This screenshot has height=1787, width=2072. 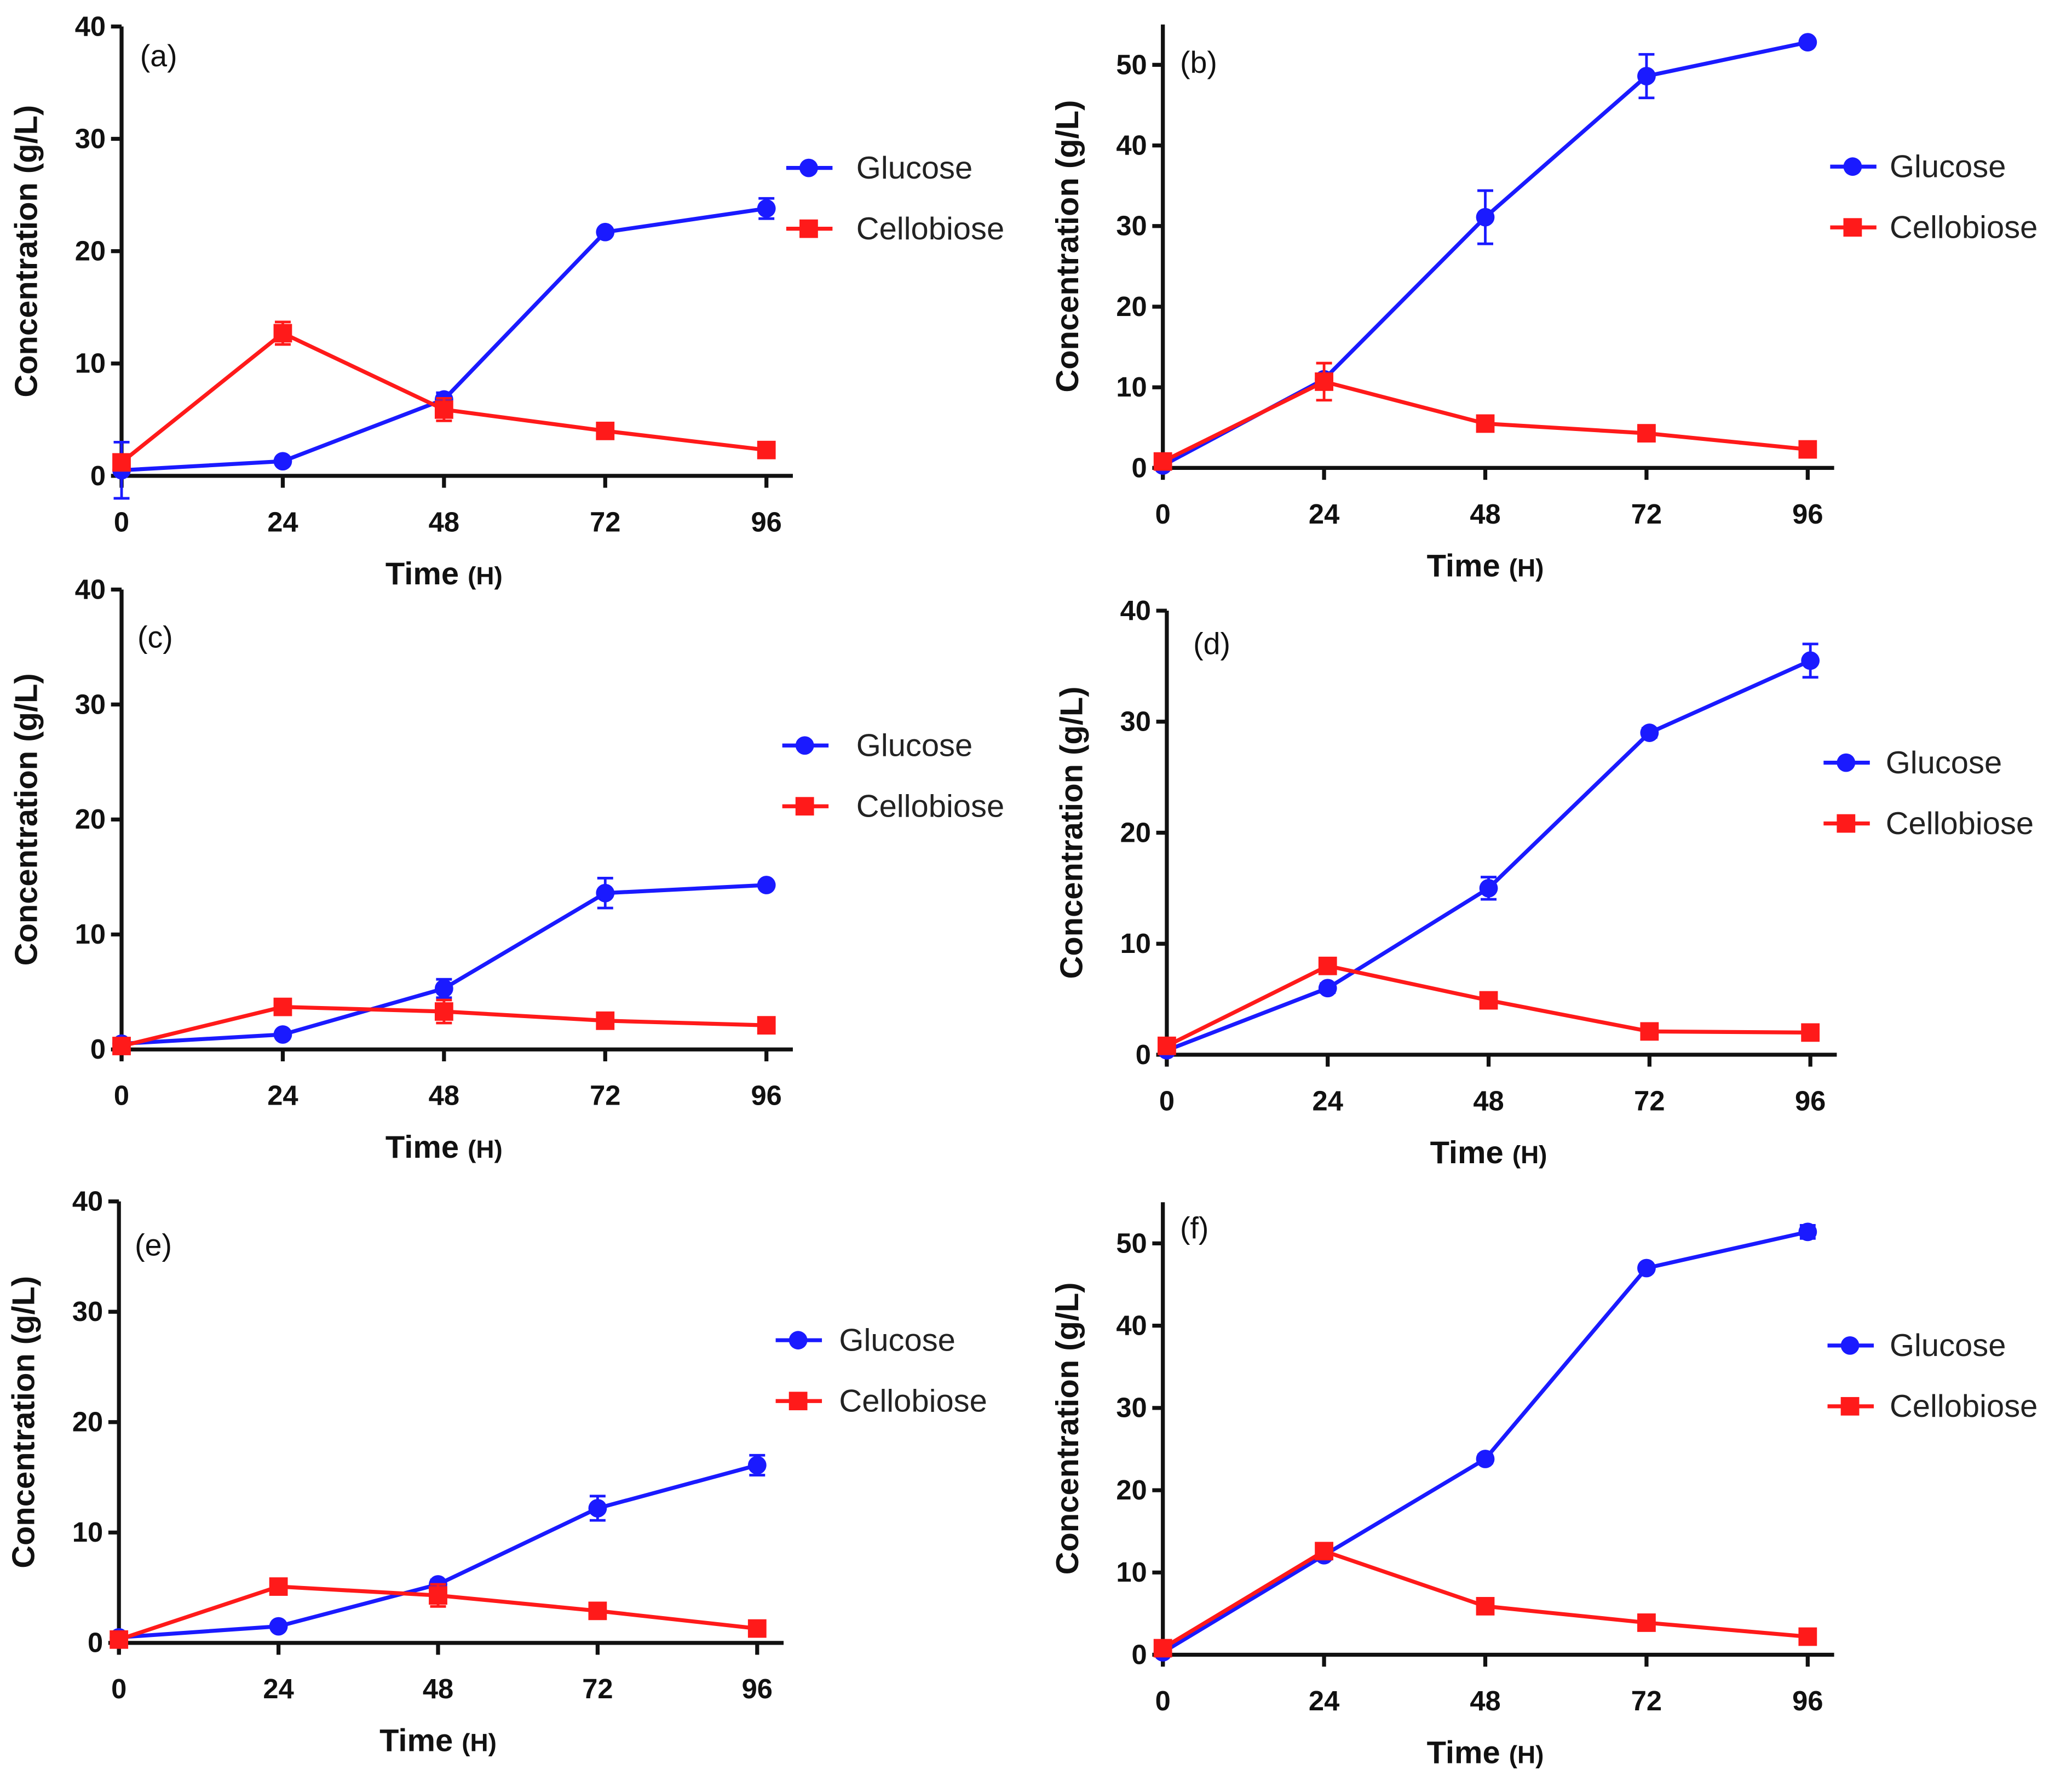 I want to click on x-tick-label: 24, so click(x=1324, y=1700).